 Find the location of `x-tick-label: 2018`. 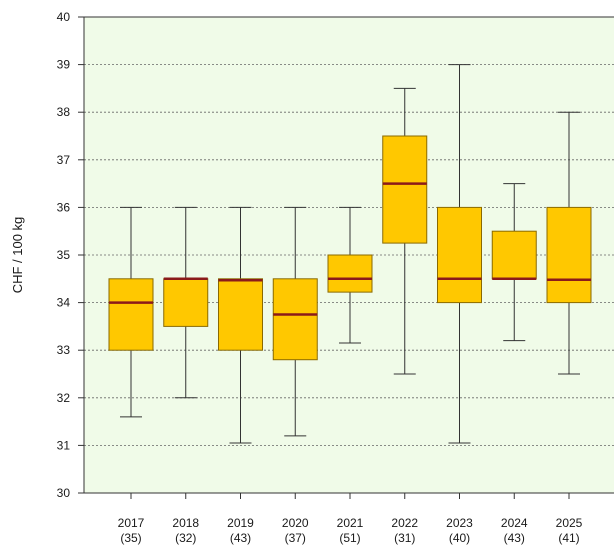

x-tick-label: 2018 is located at coordinates (185, 523).